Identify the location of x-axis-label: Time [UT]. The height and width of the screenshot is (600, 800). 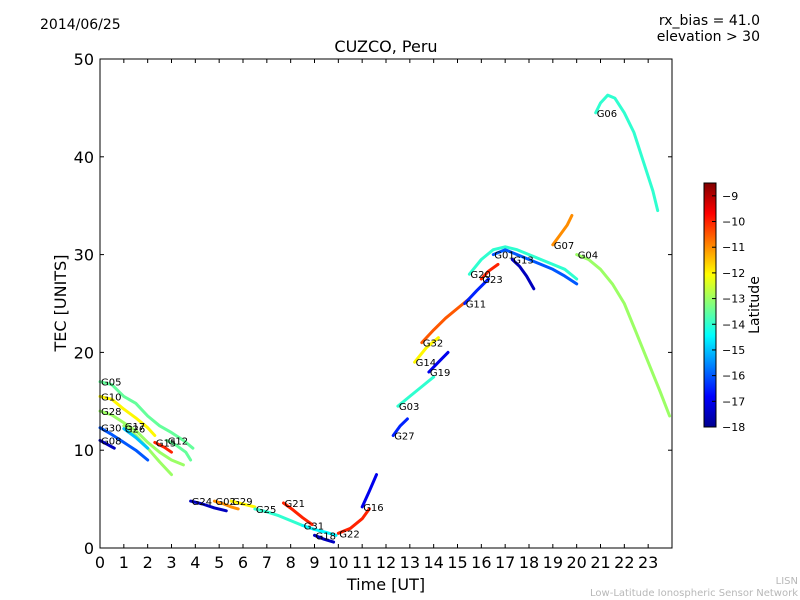
(385, 584).